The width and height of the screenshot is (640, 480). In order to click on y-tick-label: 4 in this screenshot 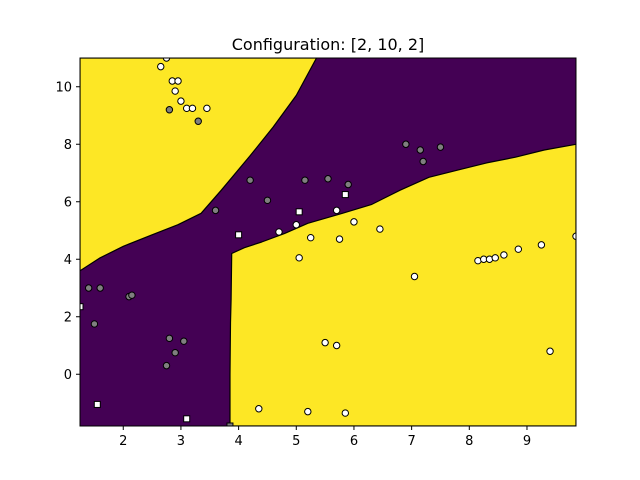, I will do `click(68, 260)`.